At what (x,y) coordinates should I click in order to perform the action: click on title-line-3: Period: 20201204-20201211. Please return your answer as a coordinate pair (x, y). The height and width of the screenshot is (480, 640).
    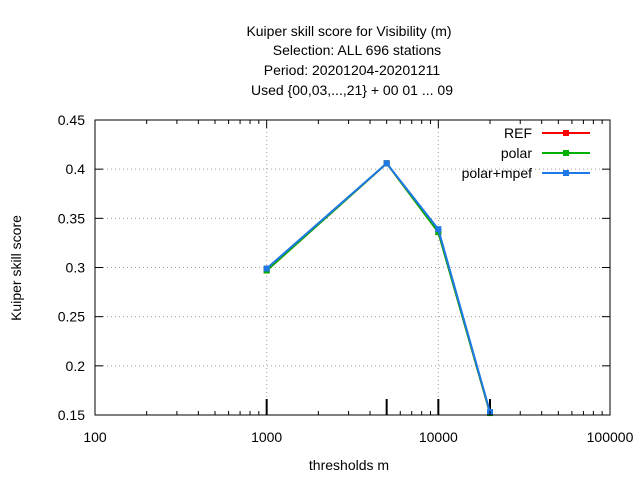
    Looking at the image, I should click on (352, 70).